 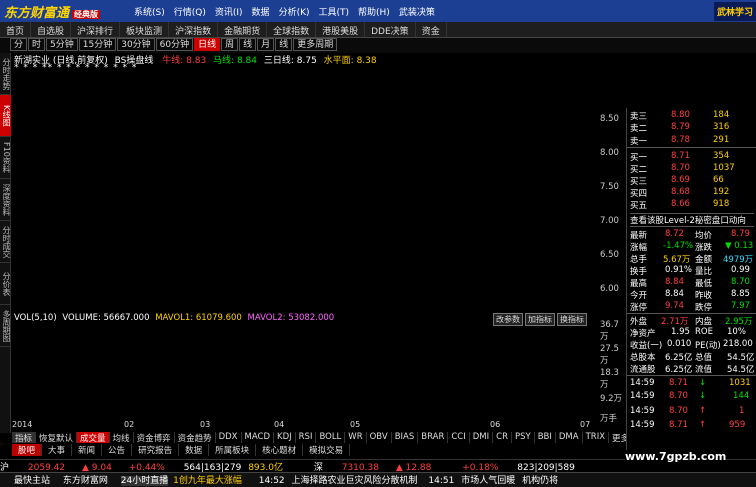 I want to click on menu-system: 系统(S), so click(x=149, y=13).